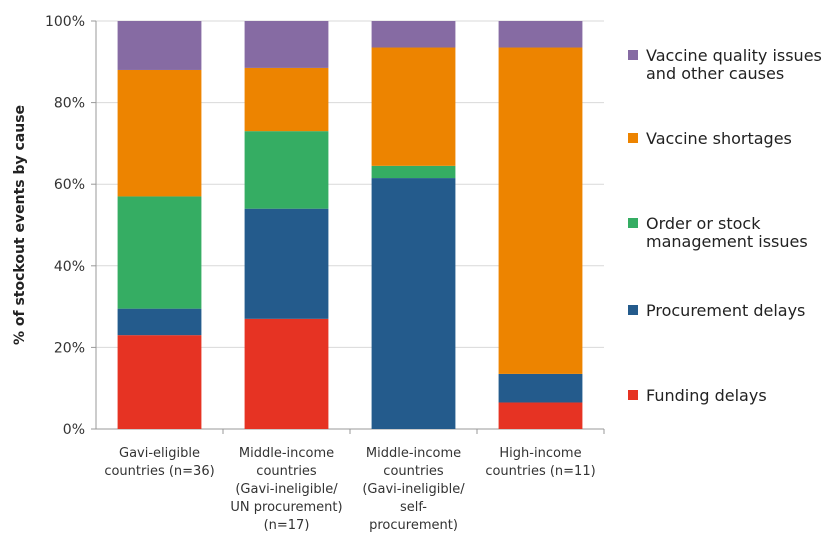  What do you see at coordinates (286, 507) in the screenshot?
I see `x-category-label: UN procurement)` at bounding box center [286, 507].